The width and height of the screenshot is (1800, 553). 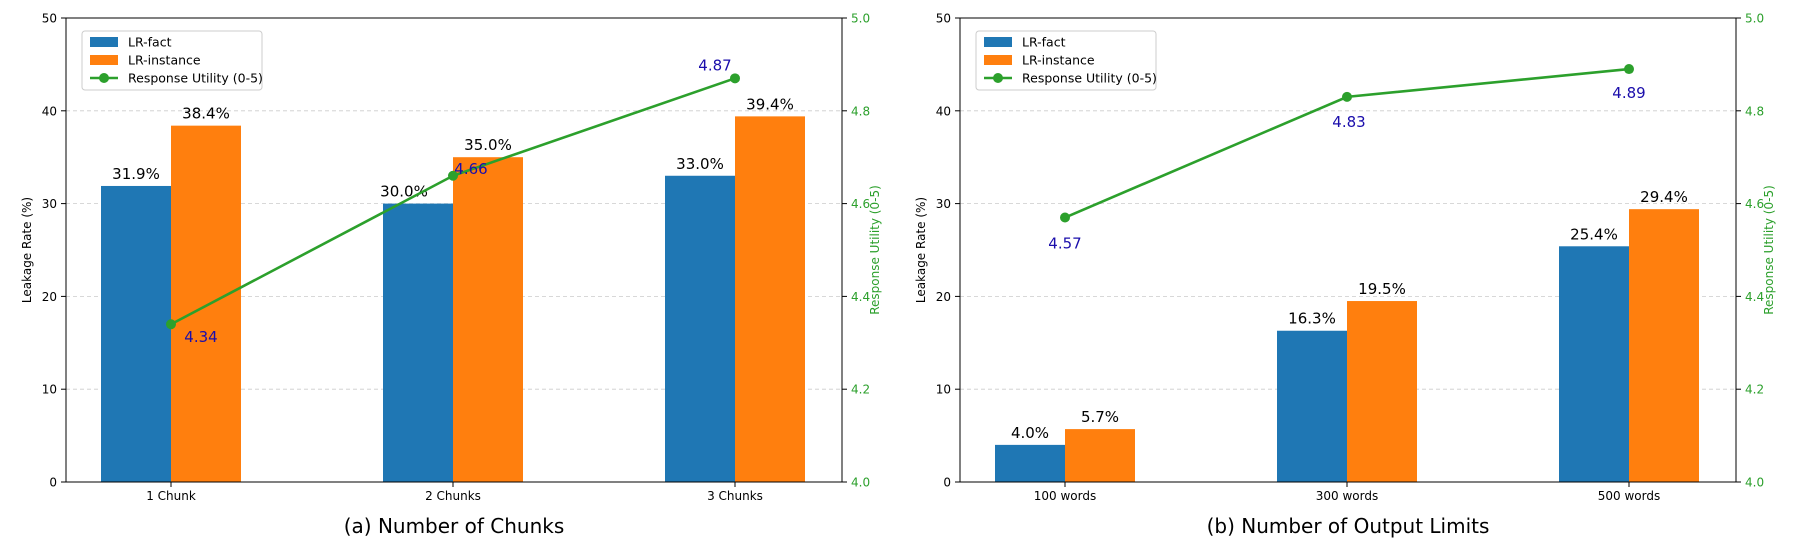 I want to click on bar-label-lr-instance-3: 39.4%, so click(x=770, y=104).